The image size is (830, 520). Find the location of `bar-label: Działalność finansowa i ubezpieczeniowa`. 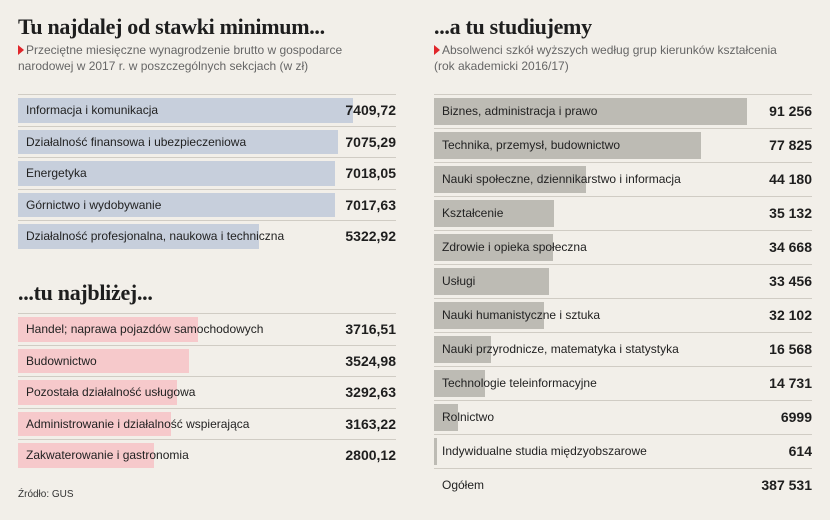

bar-label: Działalność finansowa i ubezpieczeniowa is located at coordinates (136, 141).